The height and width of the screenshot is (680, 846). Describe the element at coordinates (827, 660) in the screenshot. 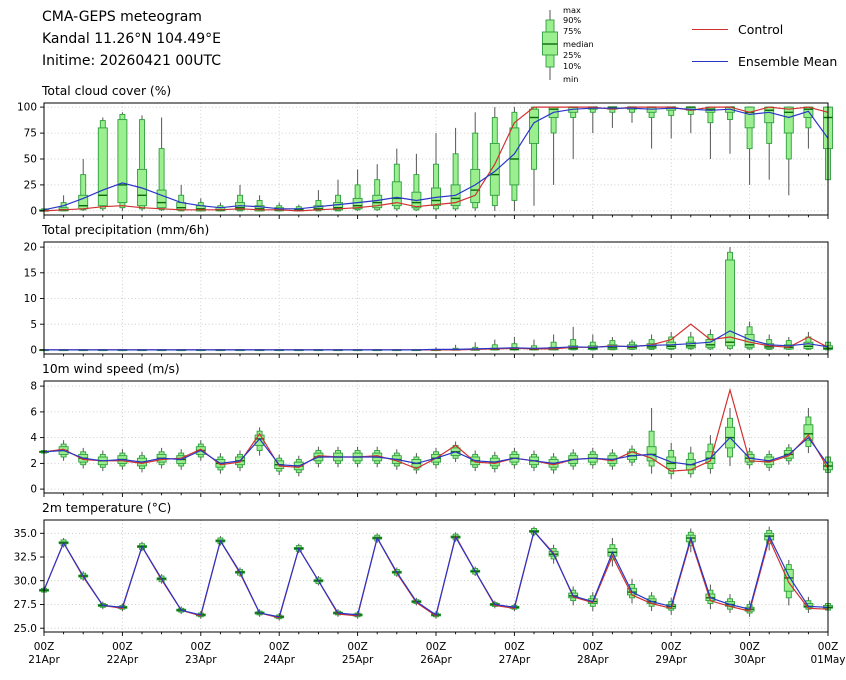

I see `svg-text: 01May` at that location.